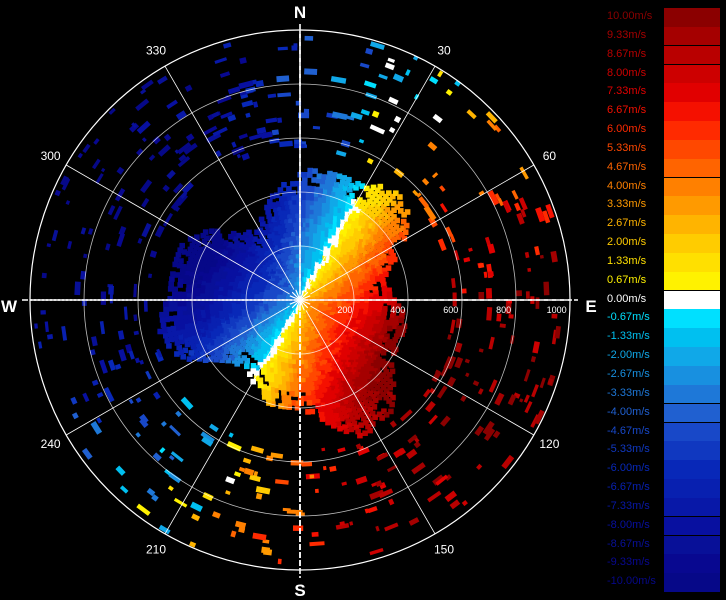 The height and width of the screenshot is (600, 726). Describe the element at coordinates (631, 581) in the screenshot. I see `legend-velocity-label: -10.00m/s` at that location.